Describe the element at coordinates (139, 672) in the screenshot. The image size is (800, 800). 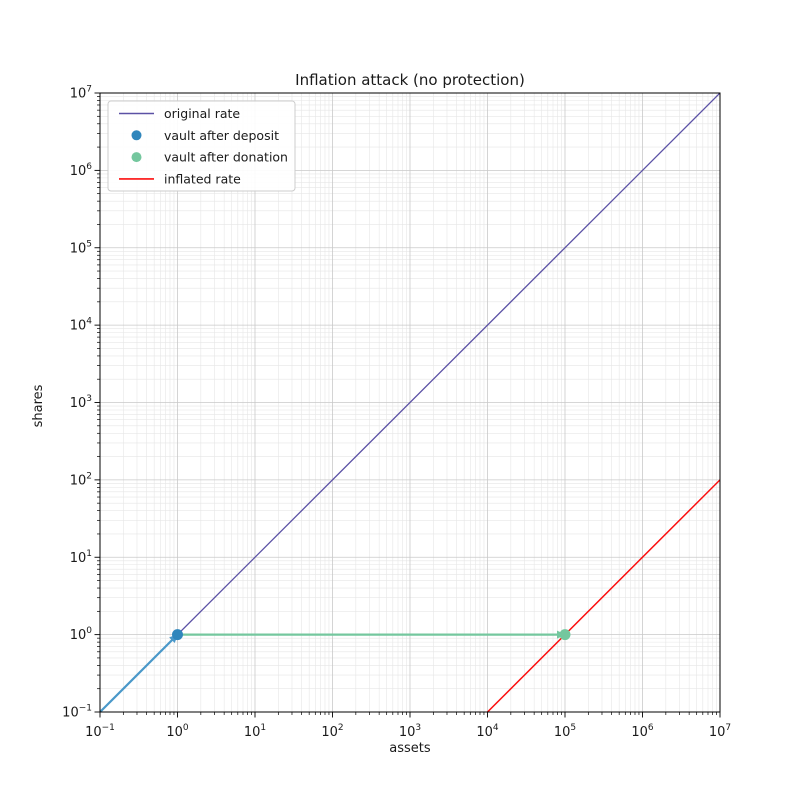
I see `annotation-deposit-arrow` at that location.